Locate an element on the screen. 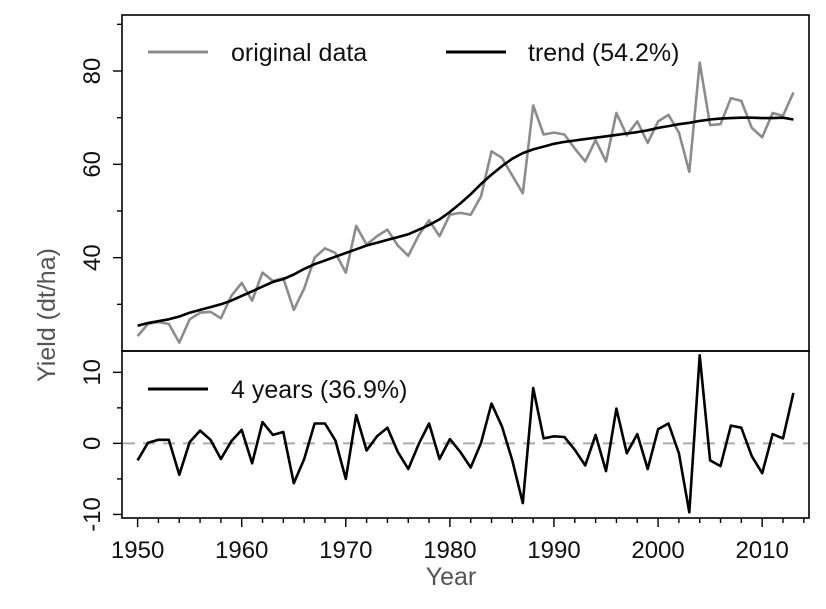  x-axis-label: Year is located at coordinates (451, 577).